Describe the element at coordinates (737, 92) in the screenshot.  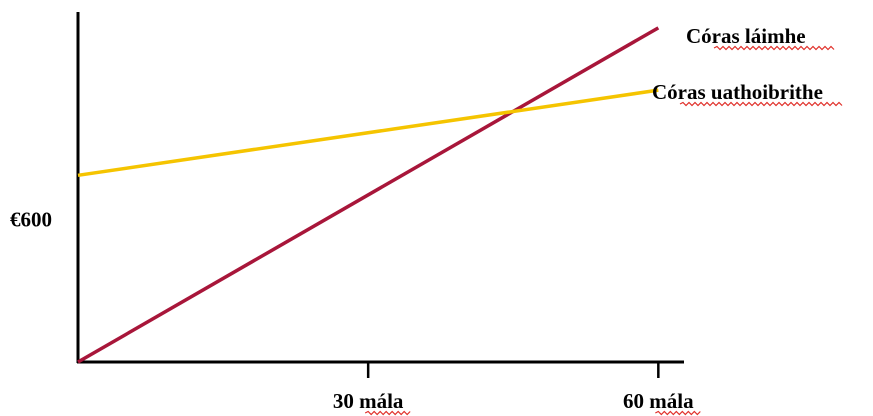
I see `series-label-2: Córas uathoibrithe` at that location.